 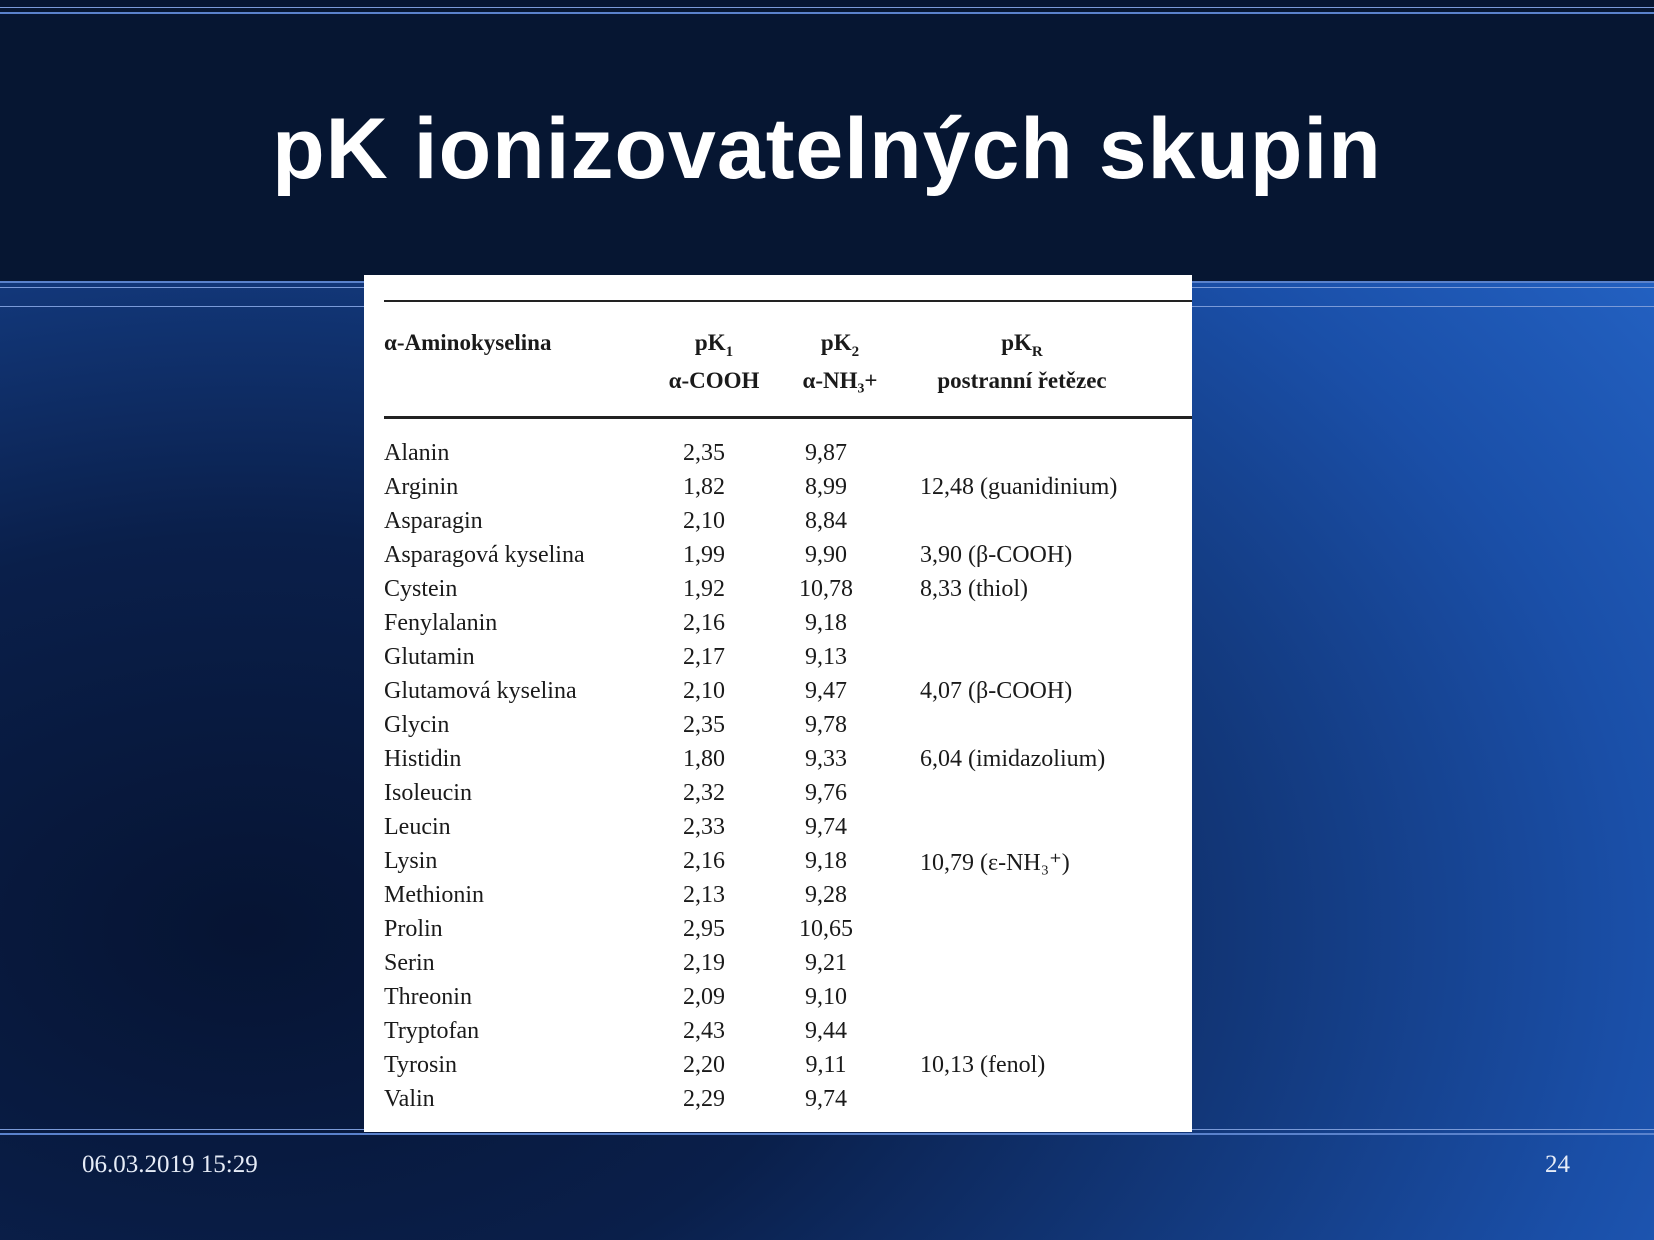 I want to click on cell-name: Threonin, so click(x=428, y=997).